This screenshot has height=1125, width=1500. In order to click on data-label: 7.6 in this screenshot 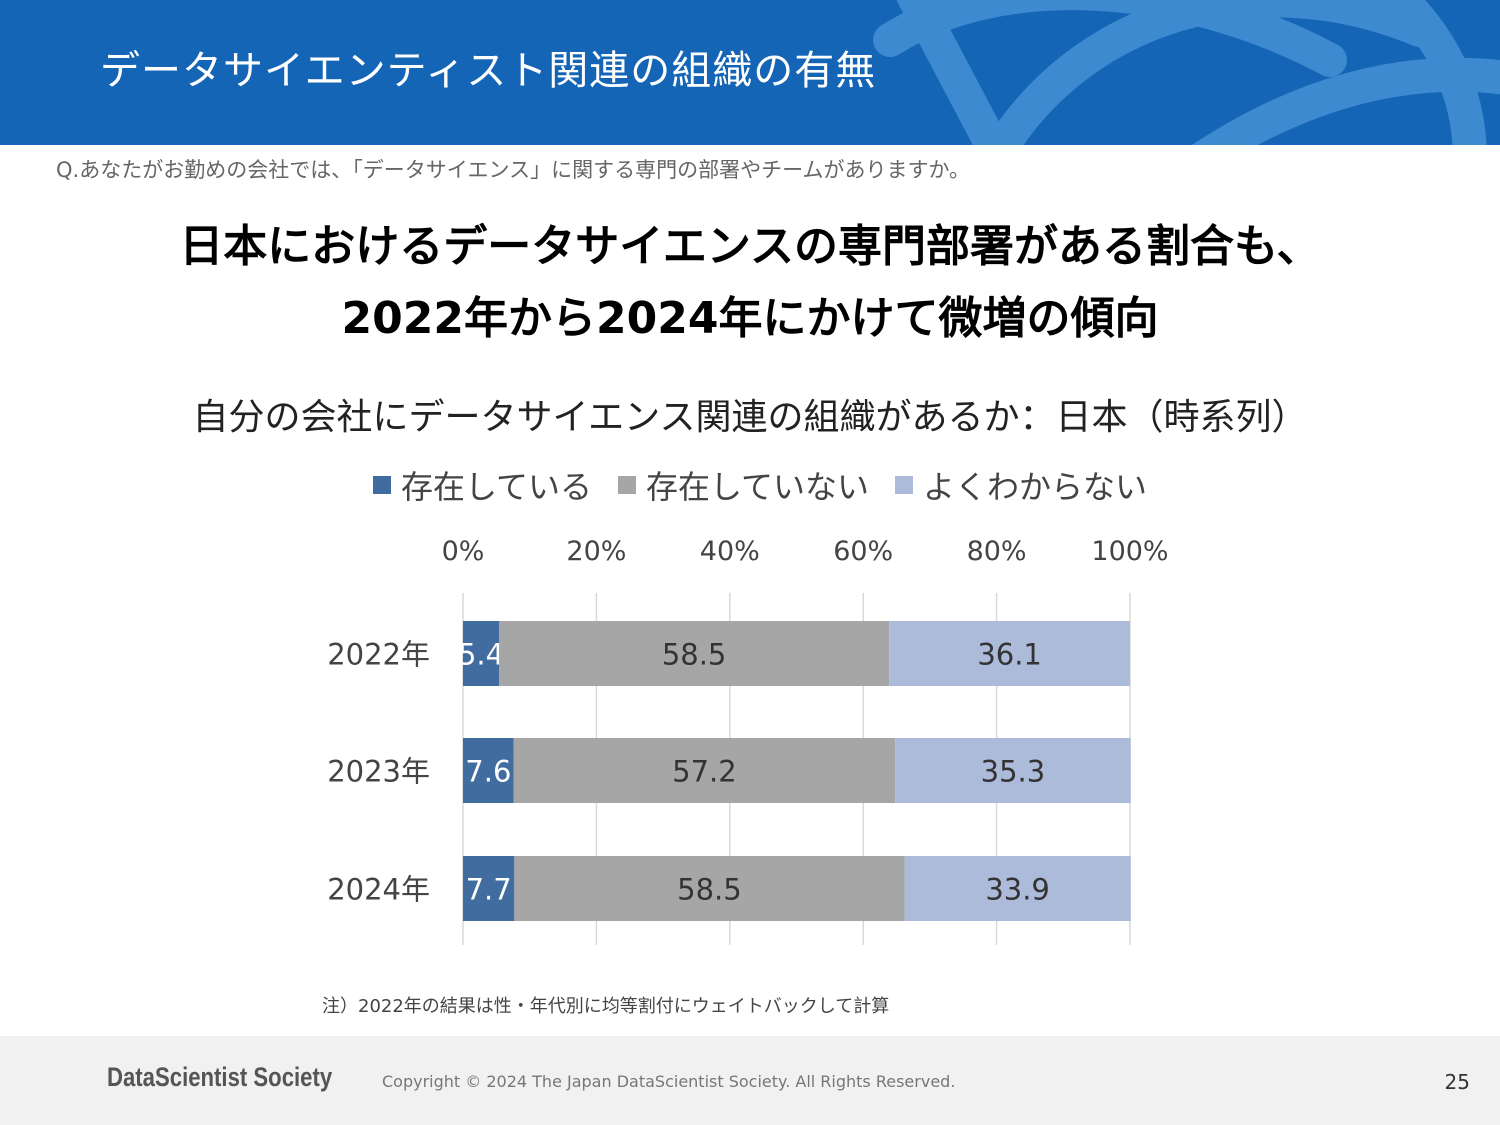, I will do `click(488, 772)`.